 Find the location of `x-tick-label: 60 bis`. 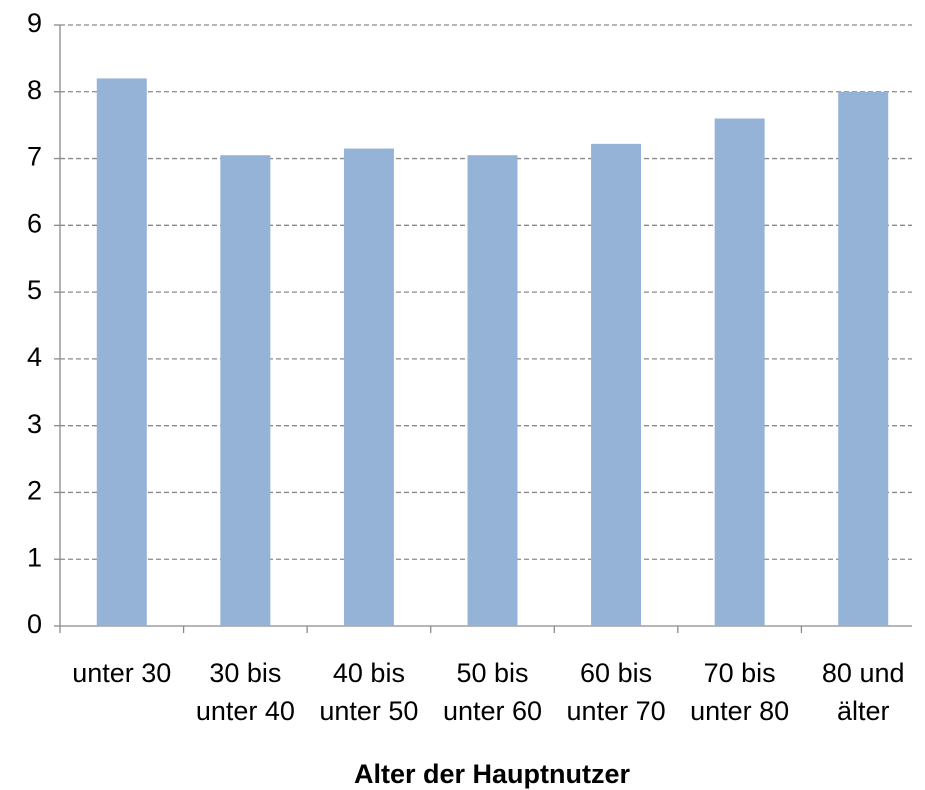

x-tick-label: 60 bis is located at coordinates (616, 673).